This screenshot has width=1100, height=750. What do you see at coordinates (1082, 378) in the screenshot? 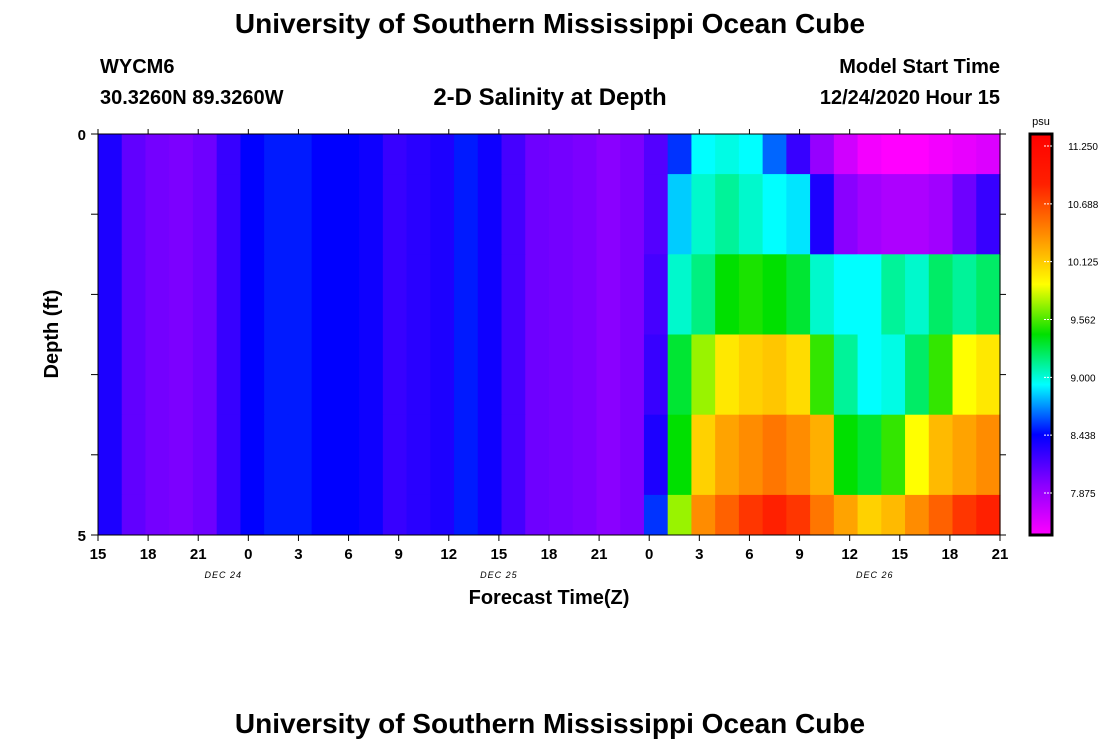
I see `colorbar-tick-label: 9.000` at bounding box center [1082, 378].